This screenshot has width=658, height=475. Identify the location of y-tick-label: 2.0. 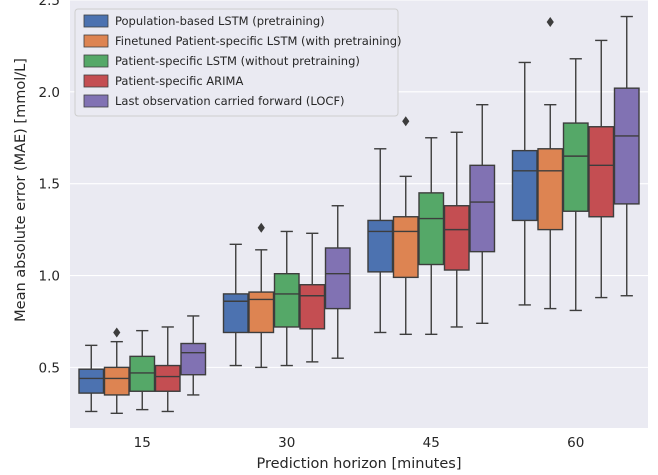
(49, 93).